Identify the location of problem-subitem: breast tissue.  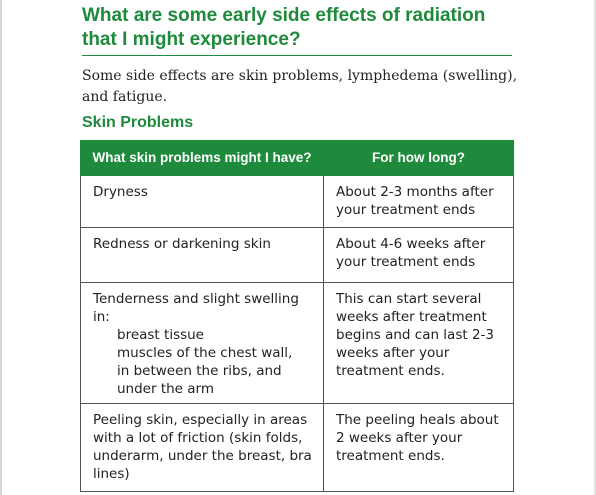
(160, 335).